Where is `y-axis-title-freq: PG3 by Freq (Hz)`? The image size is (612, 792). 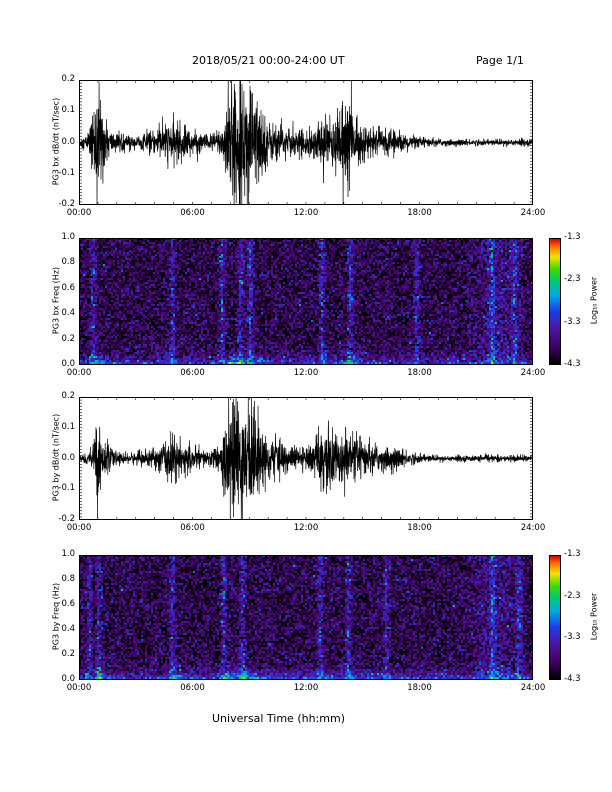
y-axis-title-freq: PG3 by Freq (Hz) is located at coordinates (56, 616).